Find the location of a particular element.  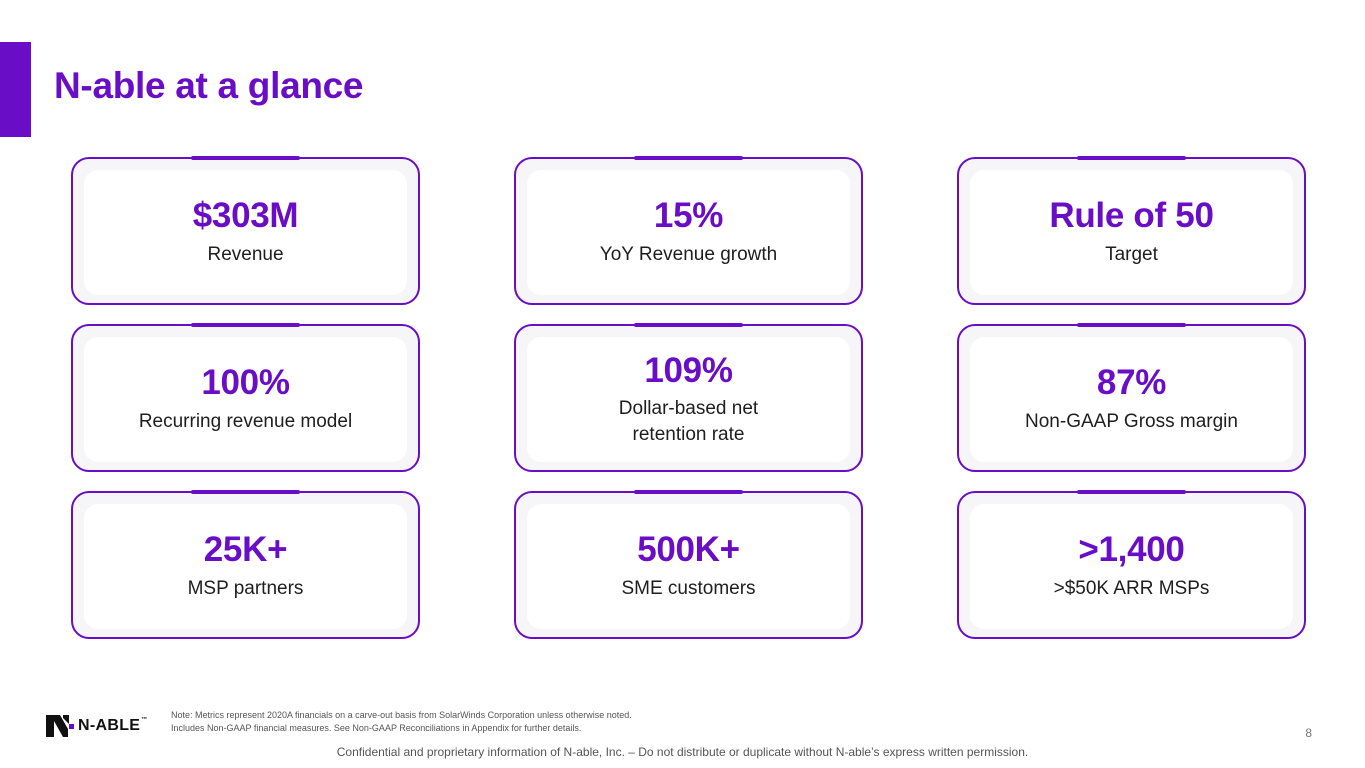

metric-label: Non-GAAP Gross margin is located at coordinates (1131, 421).